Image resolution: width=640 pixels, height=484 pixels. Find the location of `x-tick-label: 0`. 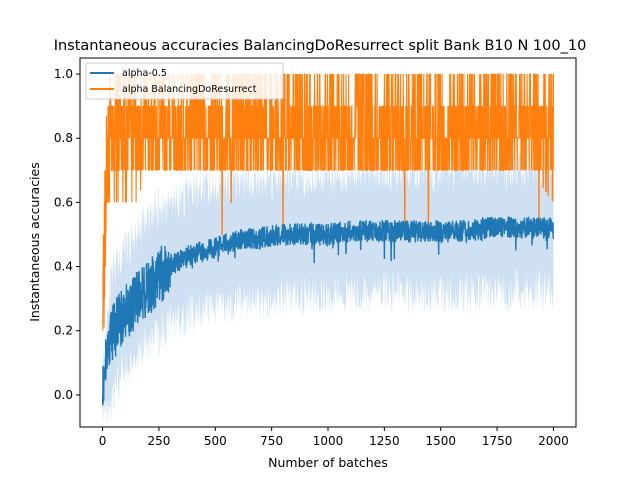

x-tick-label: 0 is located at coordinates (103, 441).